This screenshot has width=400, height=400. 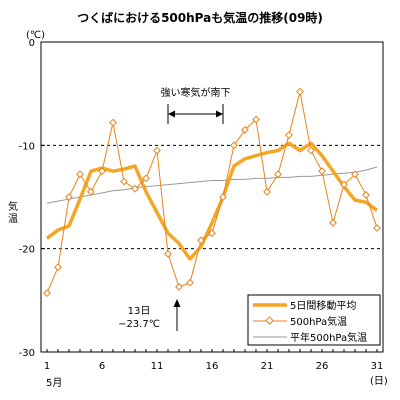 What do you see at coordinates (214, 360) in the screenshot?
I see `x-tick-labels: 1 6 11 16 21 26 31` at bounding box center [214, 360].